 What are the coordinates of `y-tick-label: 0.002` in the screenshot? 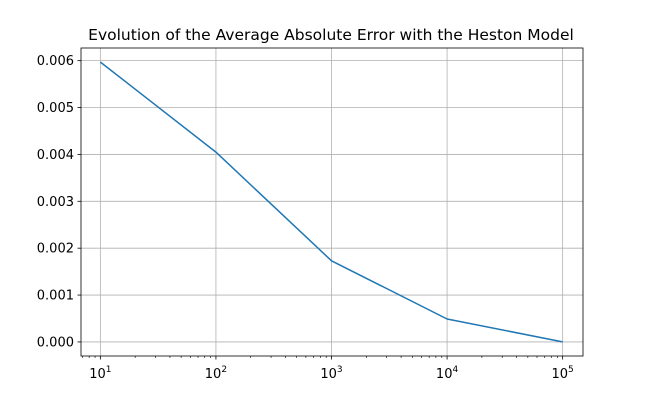 It's located at (55, 249).